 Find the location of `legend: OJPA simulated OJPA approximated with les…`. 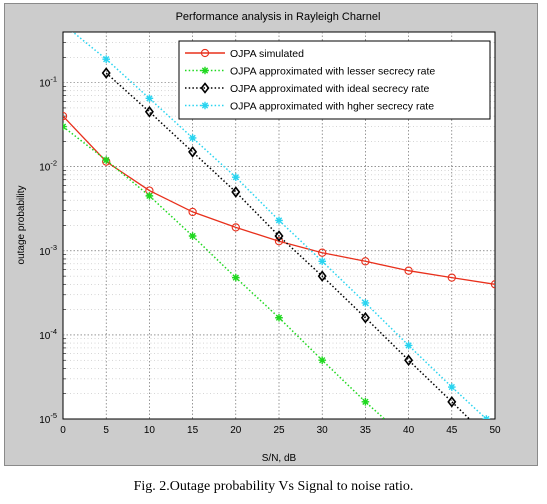

legend: OJPA simulated OJPA approximated with les… is located at coordinates (334, 80).